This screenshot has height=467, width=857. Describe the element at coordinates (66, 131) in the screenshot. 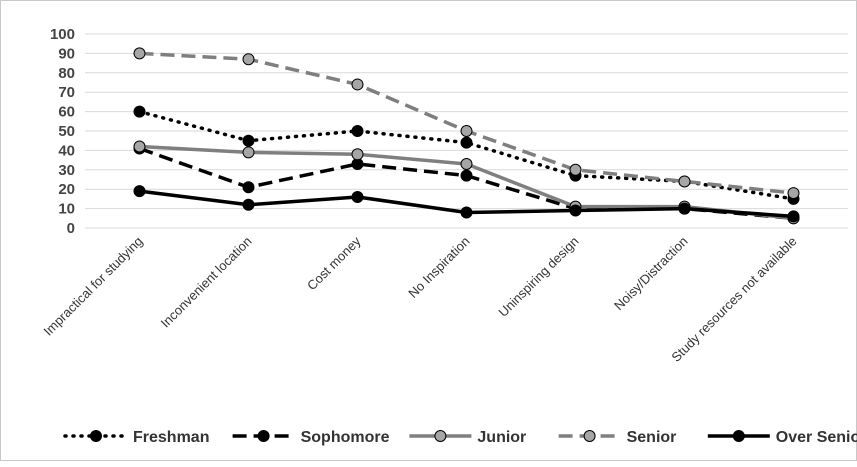

I see `y-tick-label: 50` at that location.